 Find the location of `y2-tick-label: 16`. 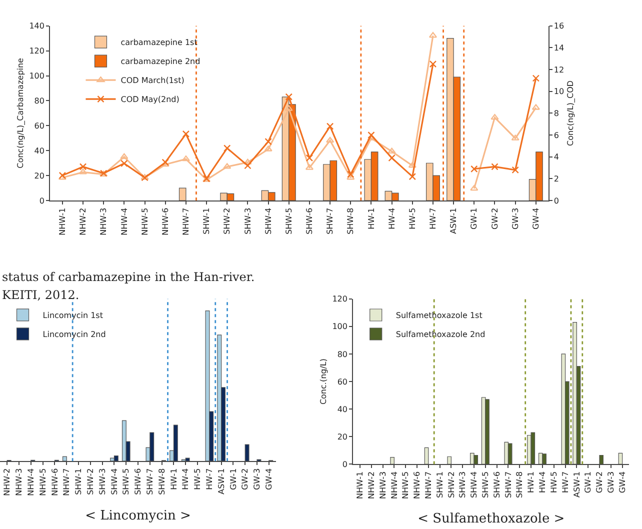

y2-tick-label: 16 is located at coordinates (559, 26).